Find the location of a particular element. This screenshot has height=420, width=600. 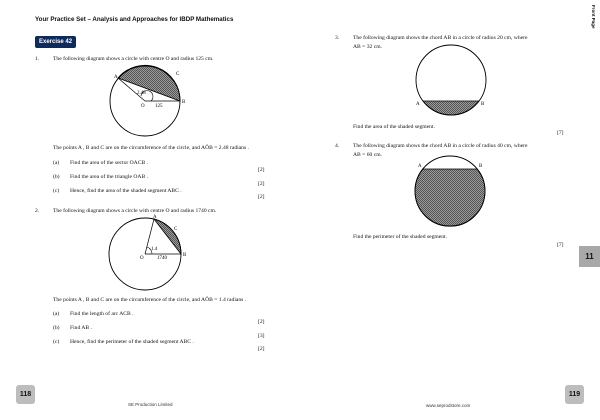

chapter-tab: 11 is located at coordinates (589, 256).